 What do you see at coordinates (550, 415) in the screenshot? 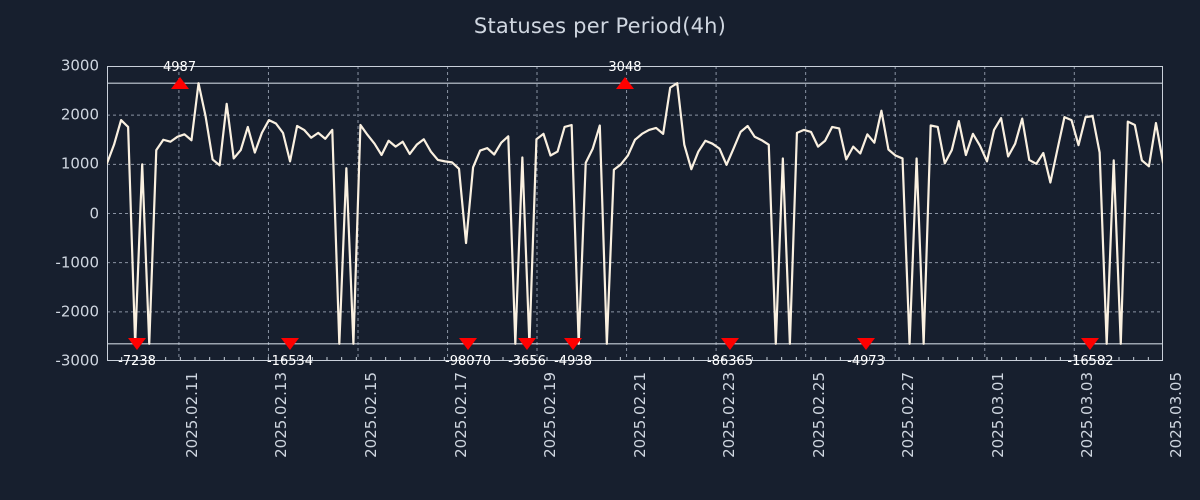
I see `x-tick-label: 2025.02.19` at bounding box center [550, 415].